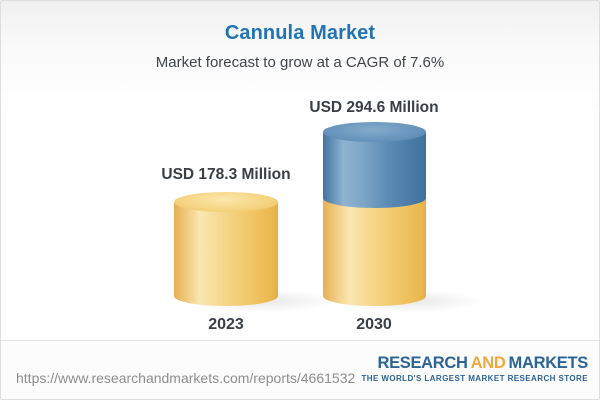  I want to click on bar-2023-cylinder-body, so click(226, 249).